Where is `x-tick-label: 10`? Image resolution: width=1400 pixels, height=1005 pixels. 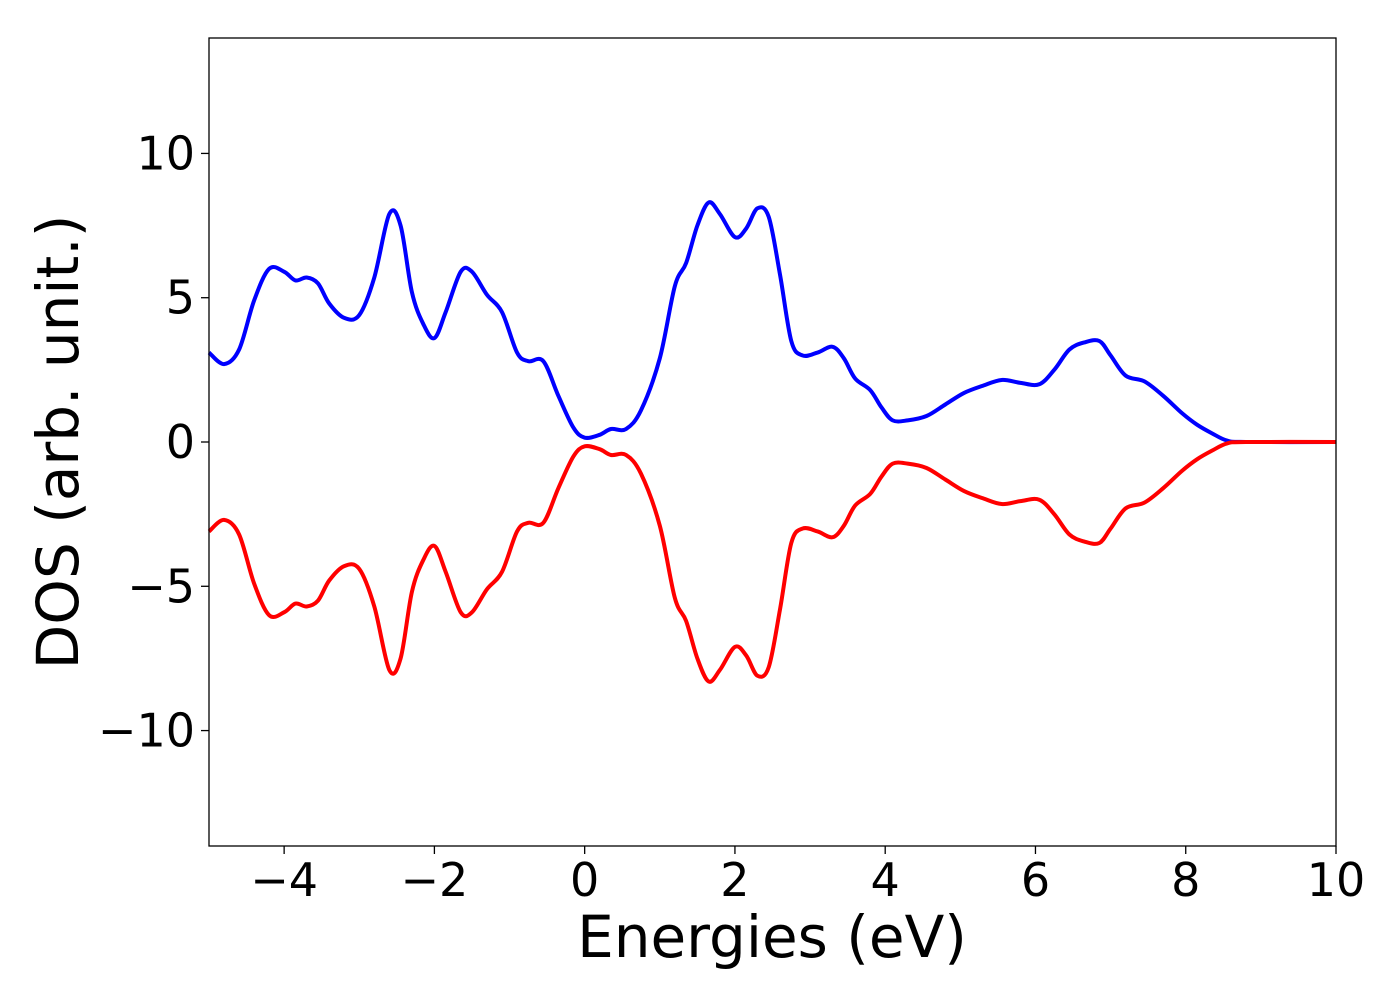 x-tick-label: 10 is located at coordinates (1336, 880).